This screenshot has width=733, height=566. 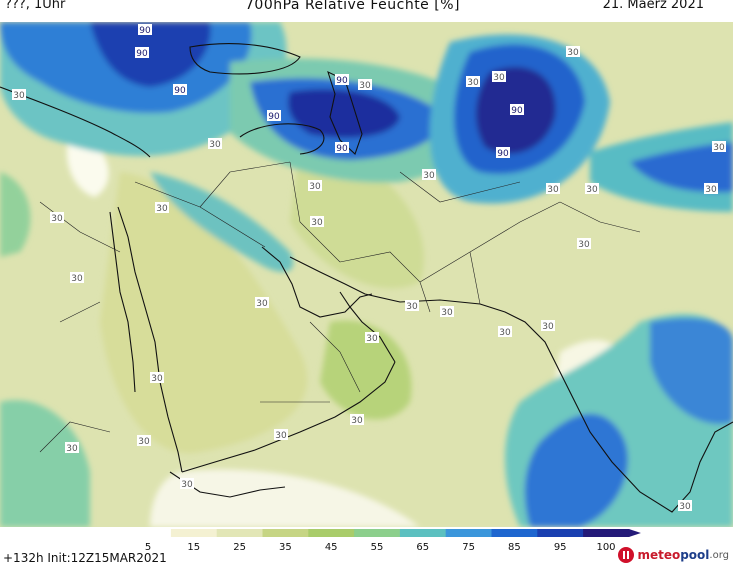 I want to click on field-white-south, so click(x=285, y=498).